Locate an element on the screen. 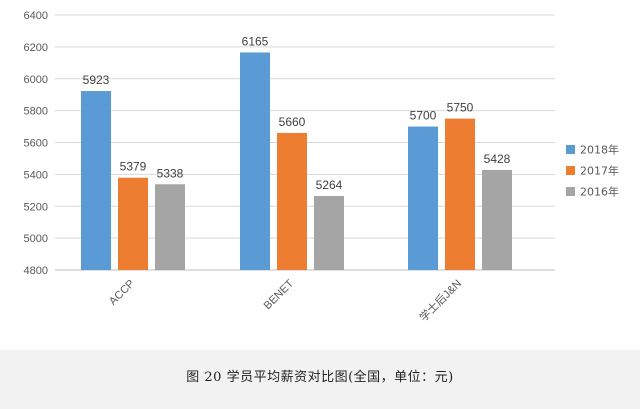 The image size is (640, 409). legend-swatch-2018年 is located at coordinates (570, 149).